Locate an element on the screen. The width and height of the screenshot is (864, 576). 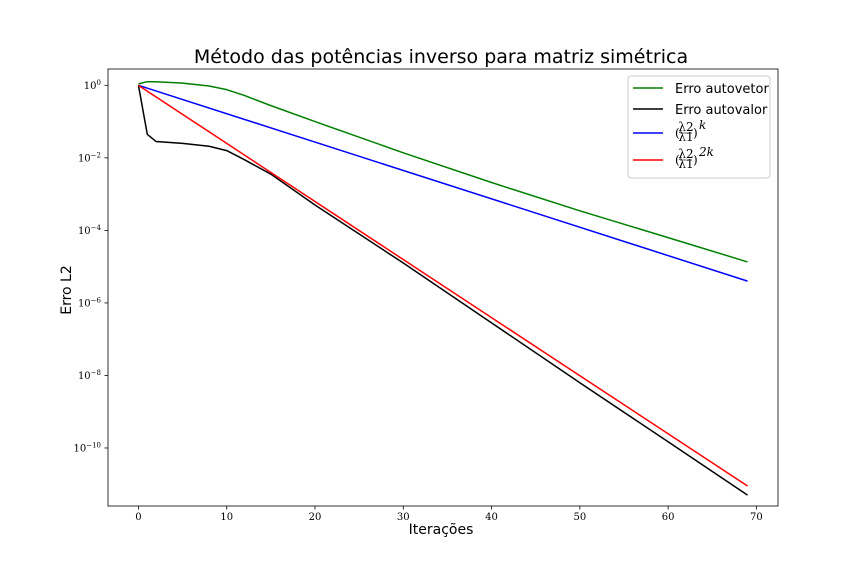
svg-text: k is located at coordinates (702, 125).